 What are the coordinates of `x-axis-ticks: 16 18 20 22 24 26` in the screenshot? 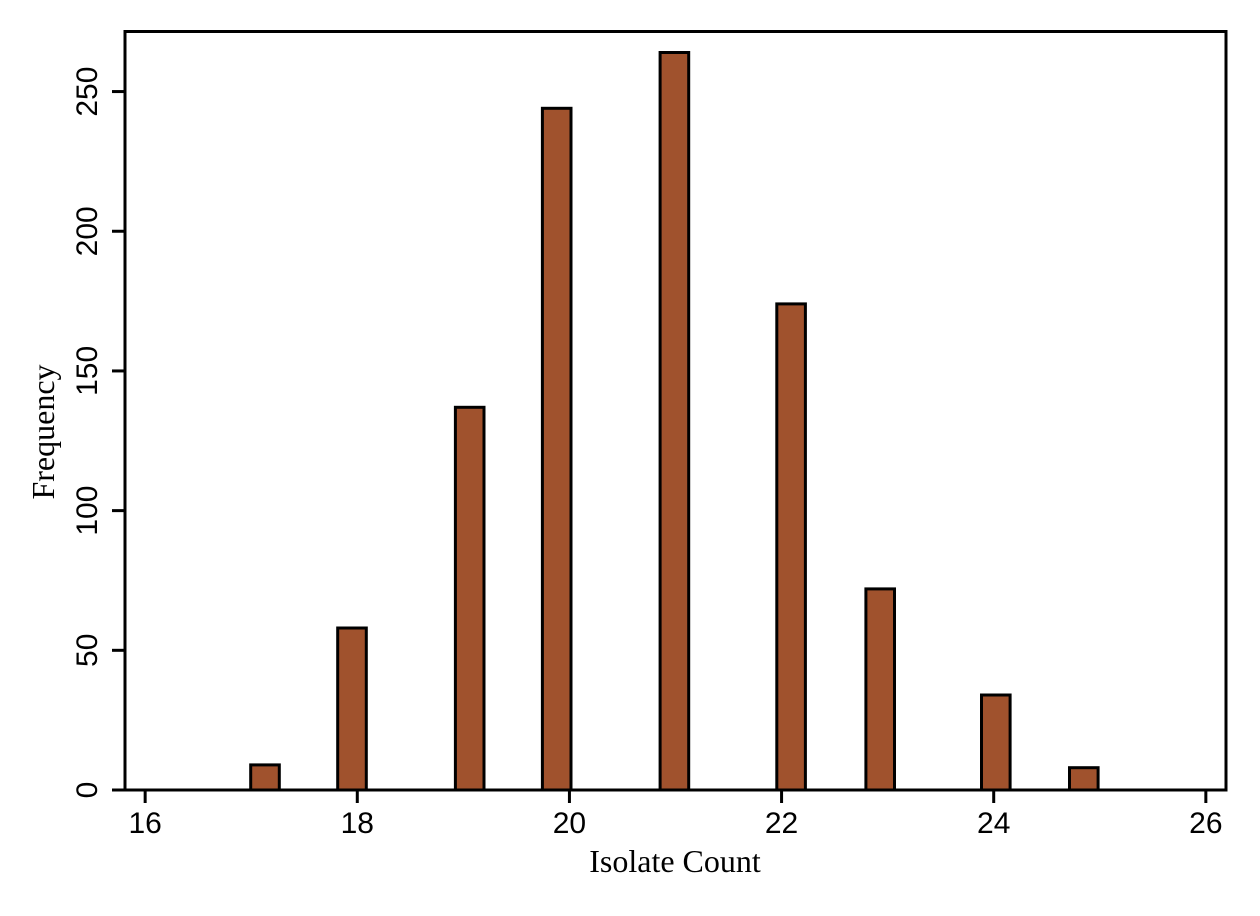 It's located at (675, 815).